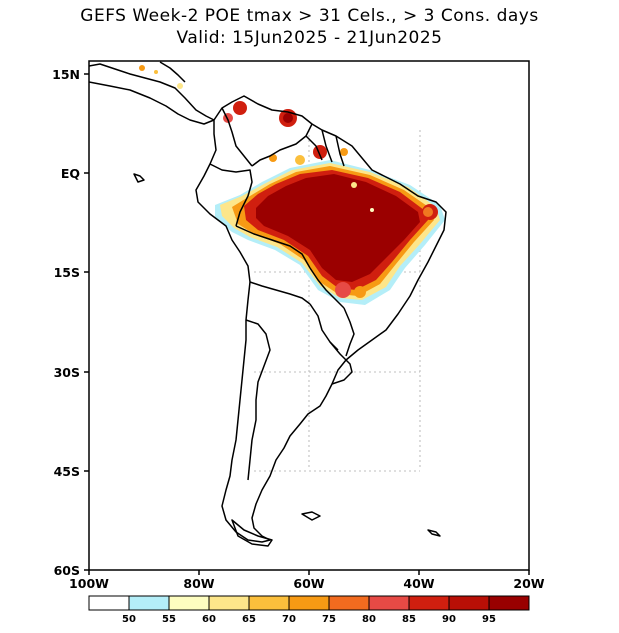  Describe the element at coordinates (309, 572) in the screenshot. I see `lon-ticks` at that location.